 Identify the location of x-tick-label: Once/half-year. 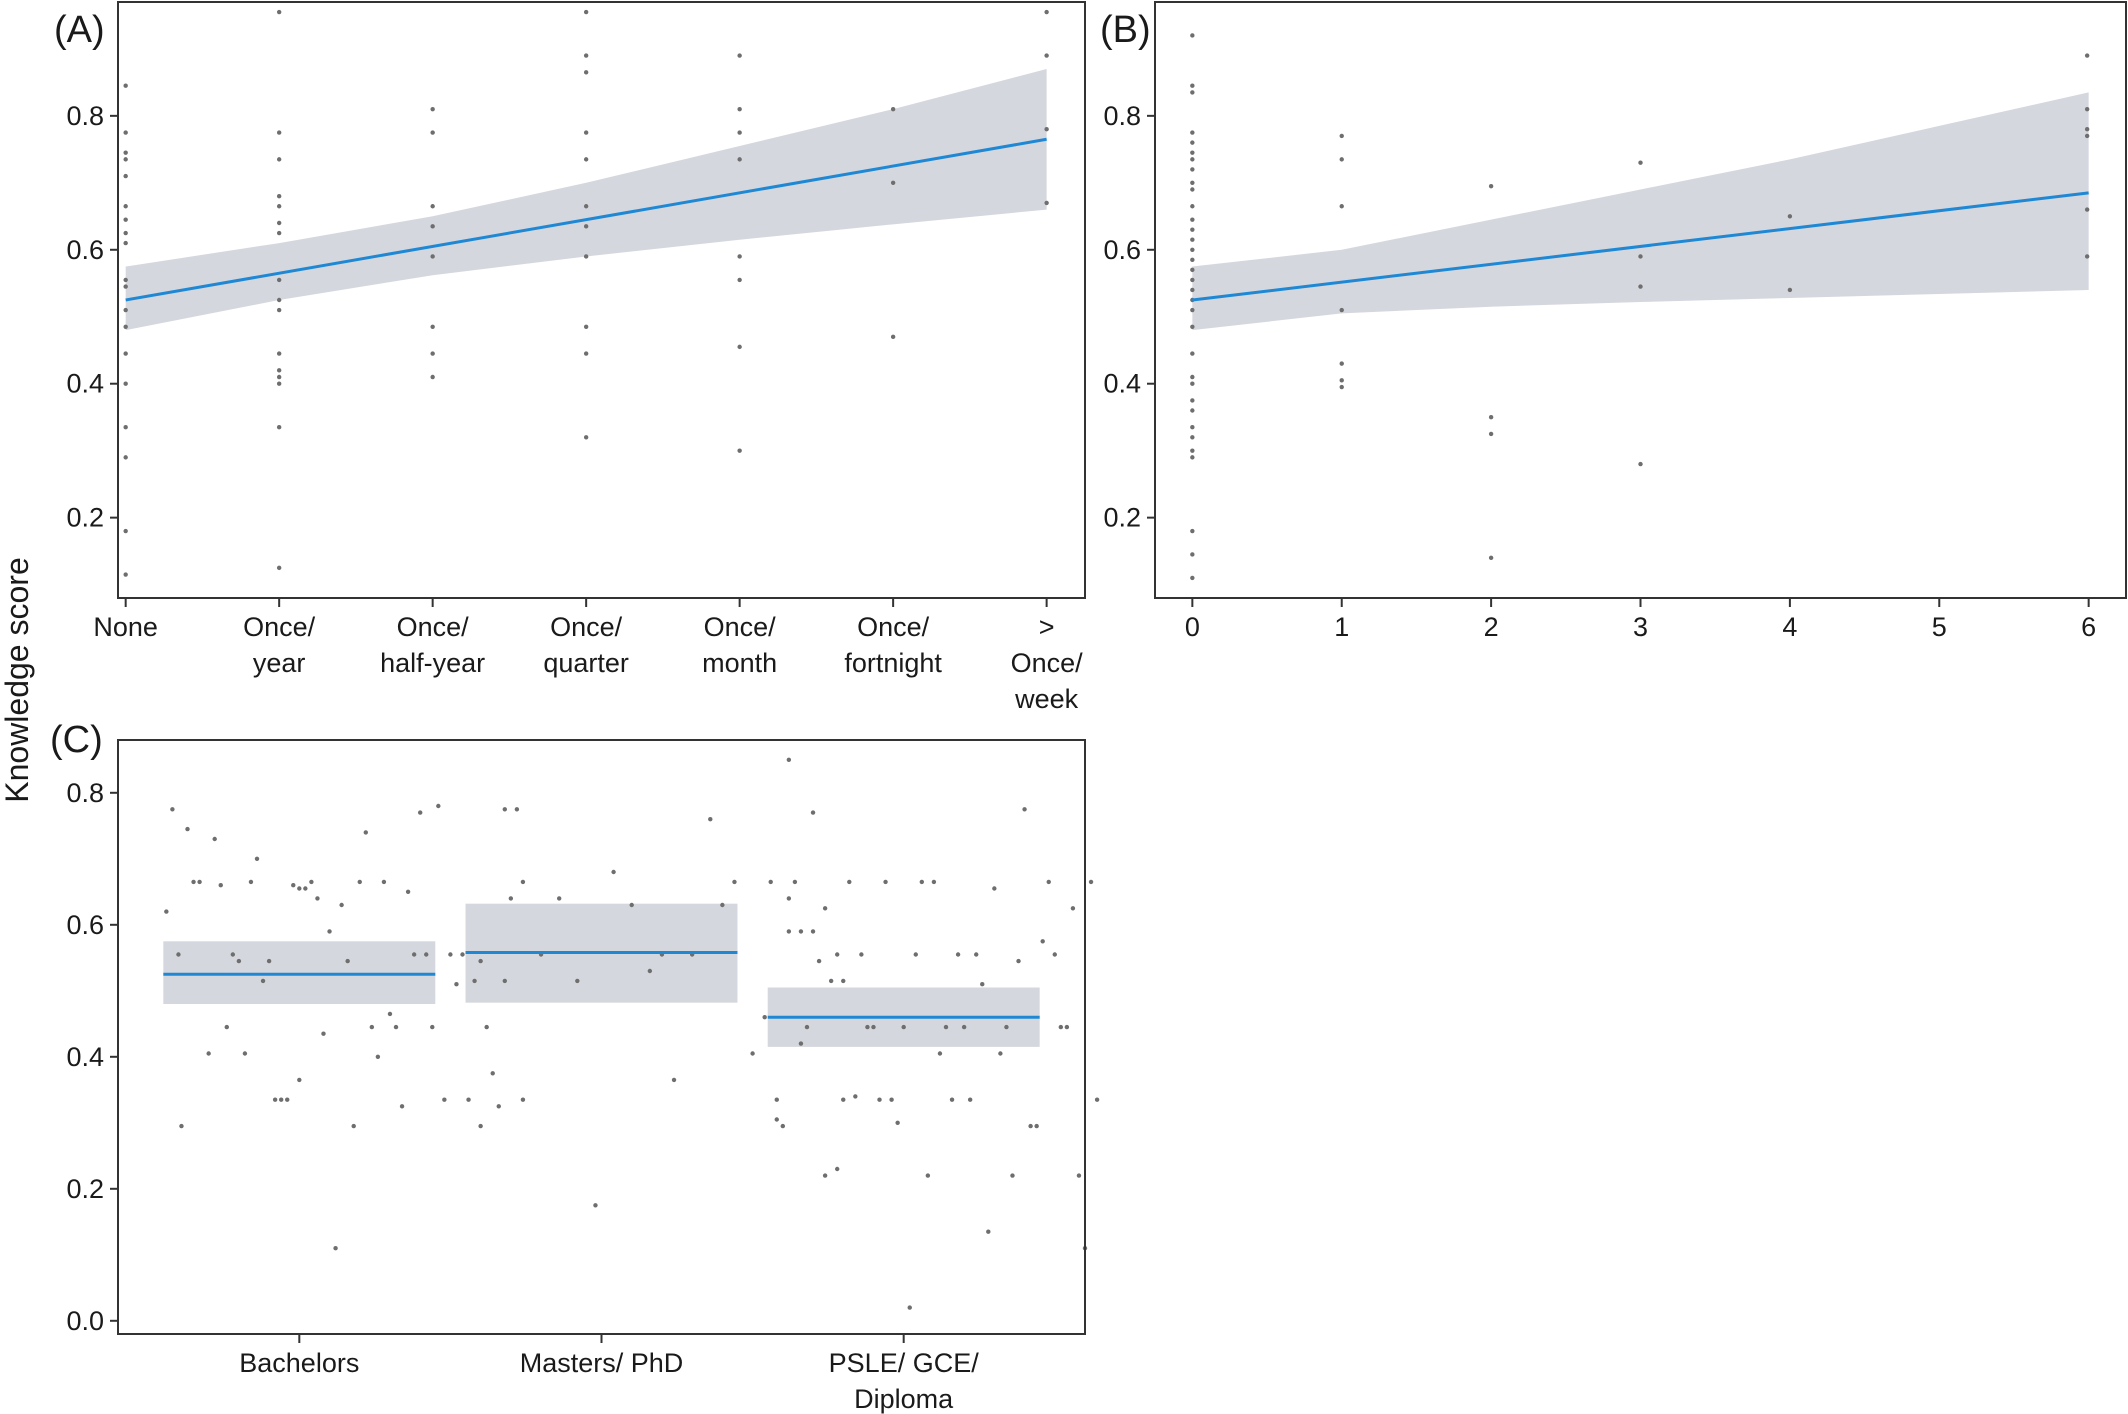
(432, 645).